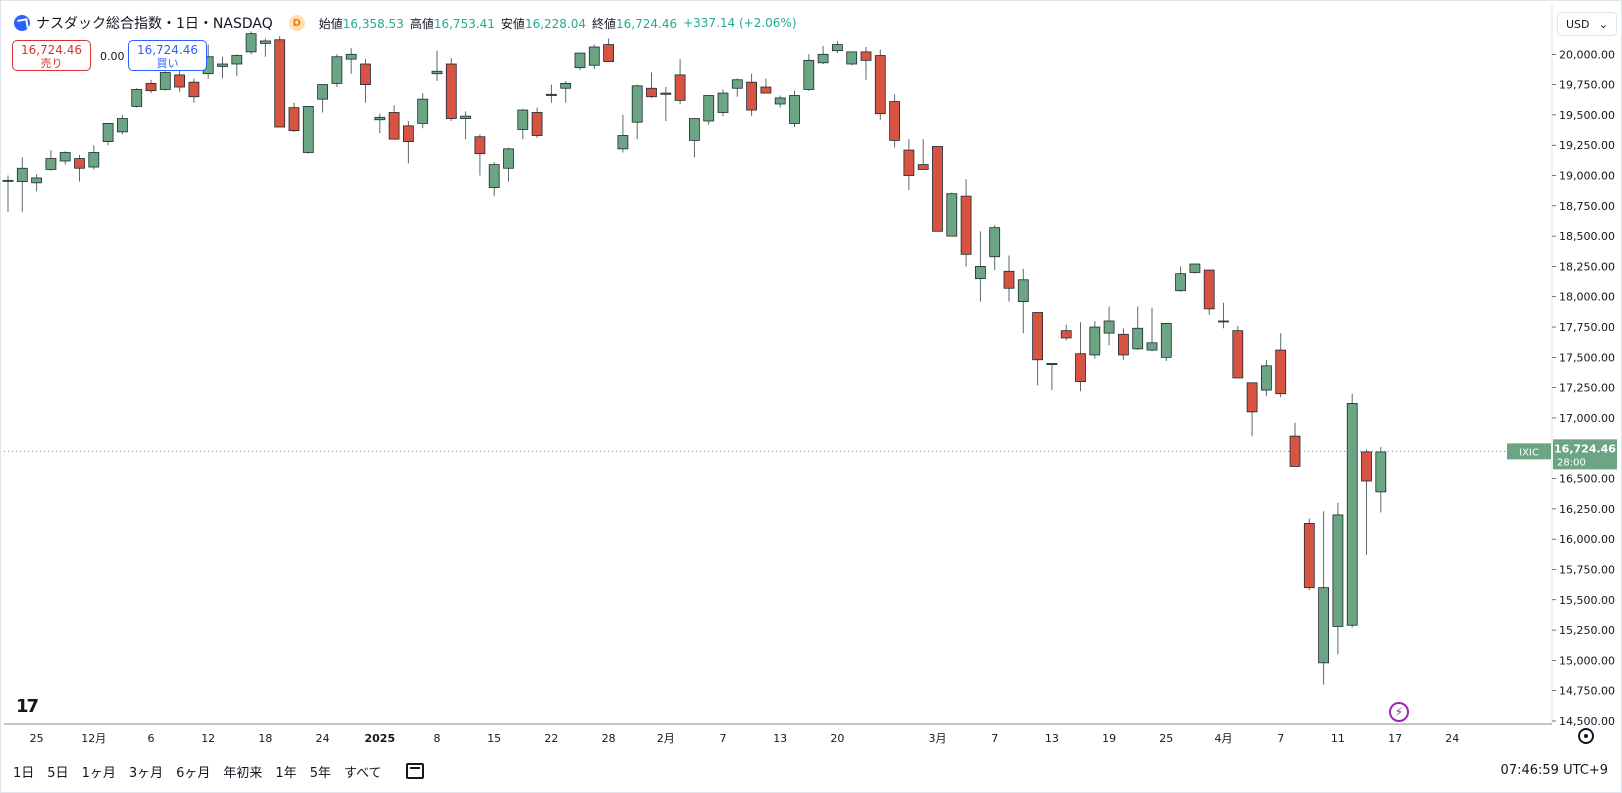 This screenshot has width=1622, height=793. I want to click on x-tick-label: 8, so click(437, 738).